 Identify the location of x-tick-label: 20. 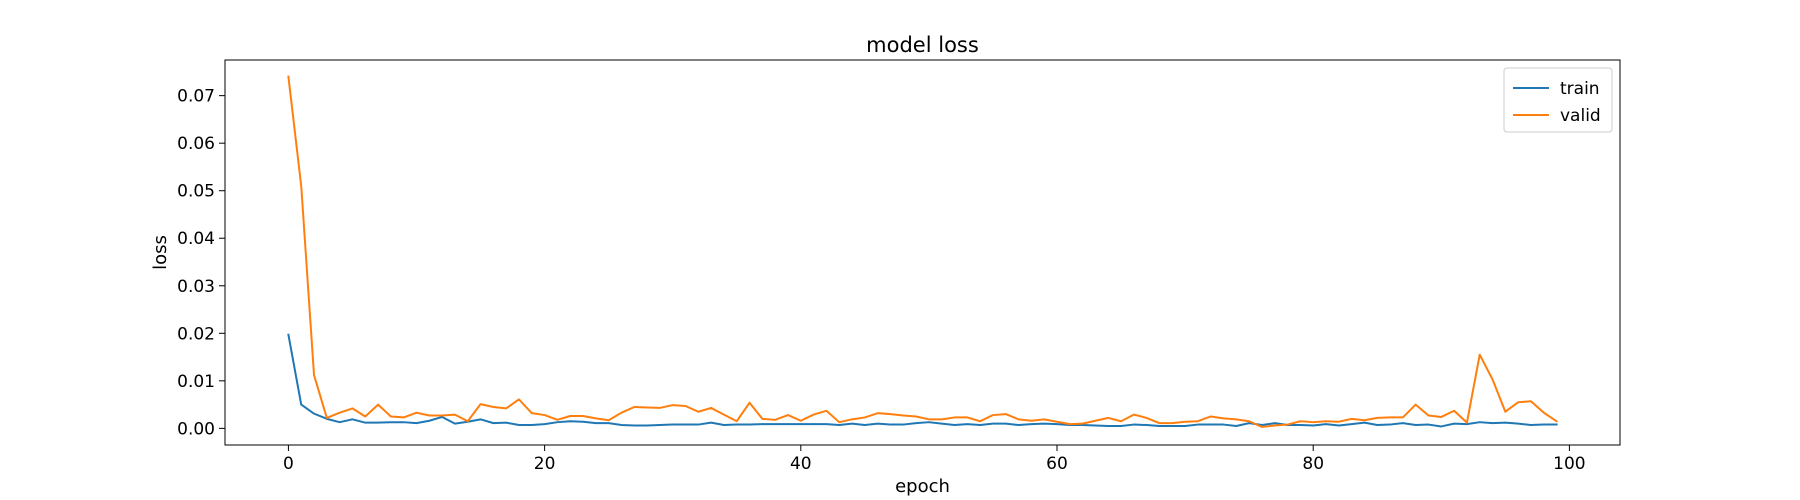
(545, 464).